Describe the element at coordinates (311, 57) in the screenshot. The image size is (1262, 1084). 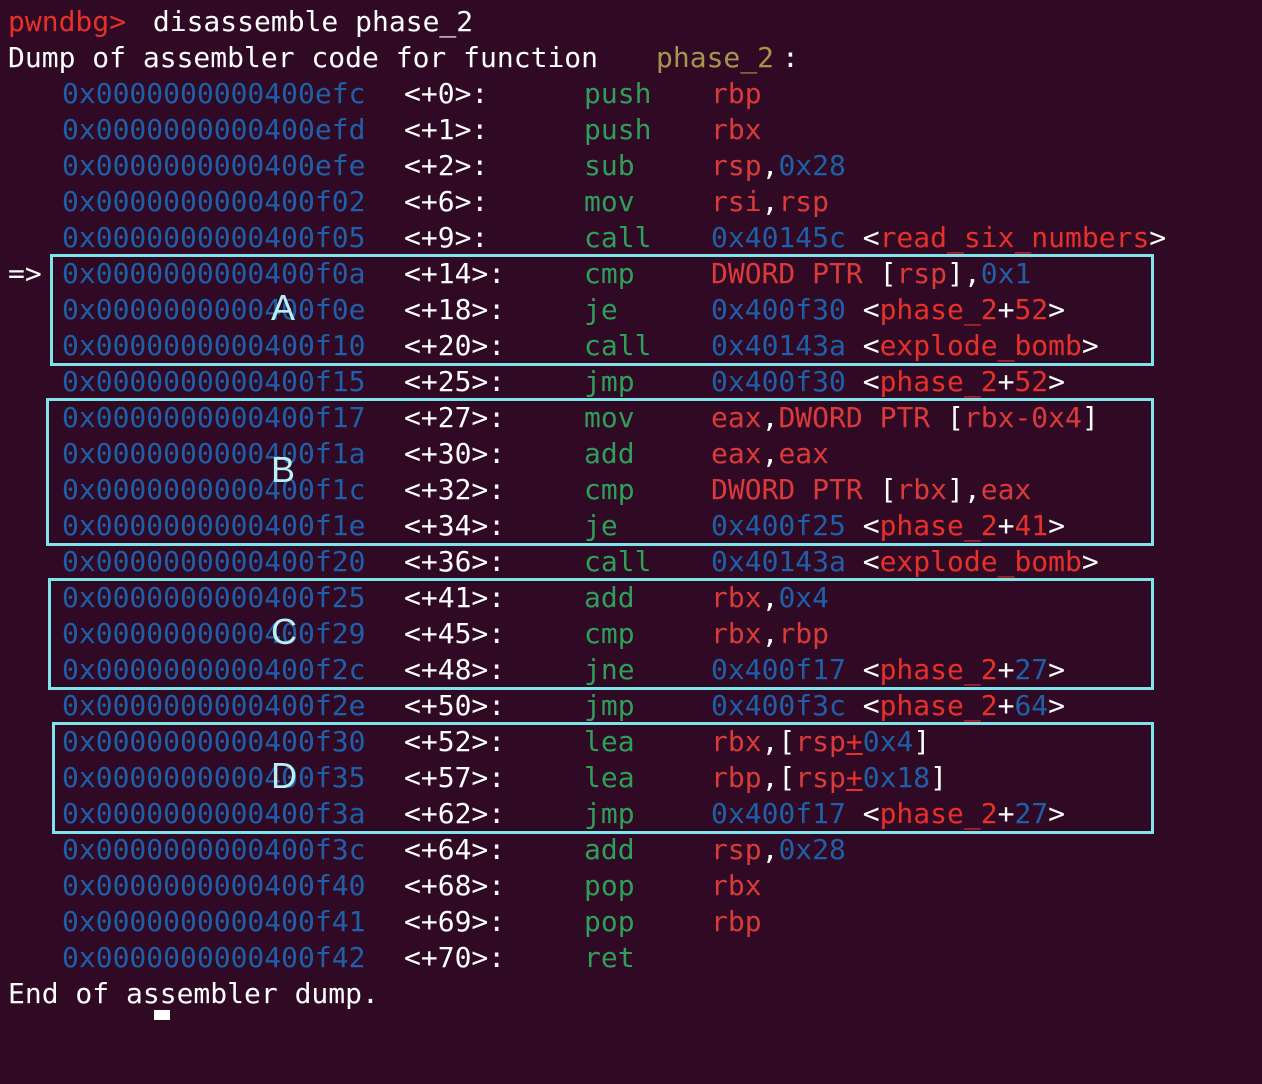
I see `dump-header-prefix: Dump of assembler code for function` at that location.